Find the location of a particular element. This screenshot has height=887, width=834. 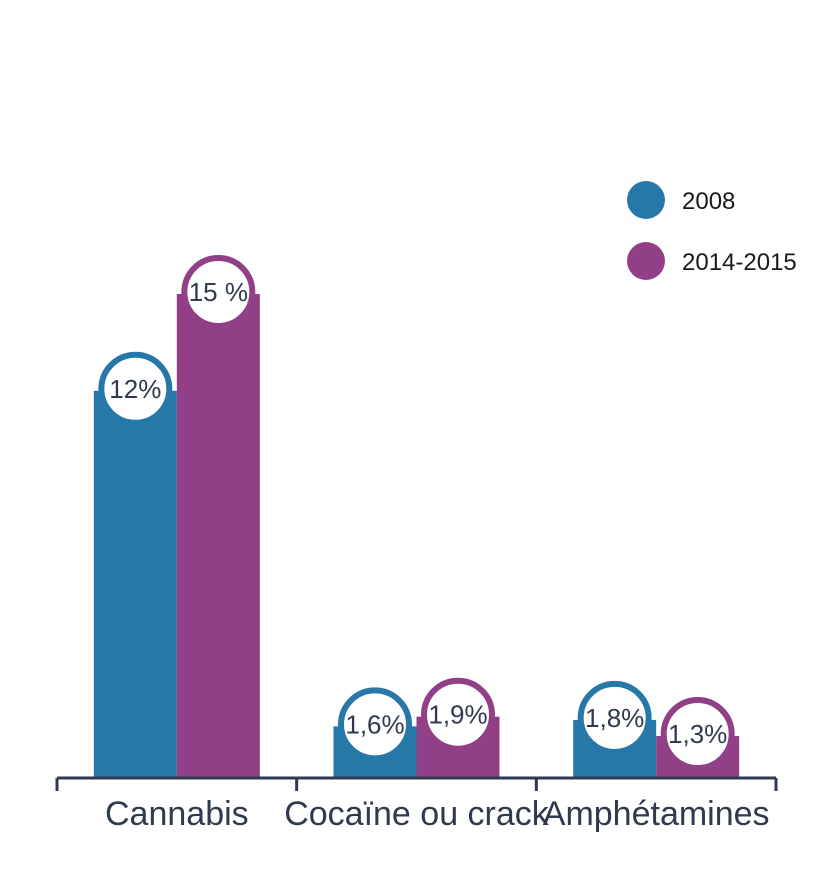

legend-item: 2014-2015 is located at coordinates (712, 261).